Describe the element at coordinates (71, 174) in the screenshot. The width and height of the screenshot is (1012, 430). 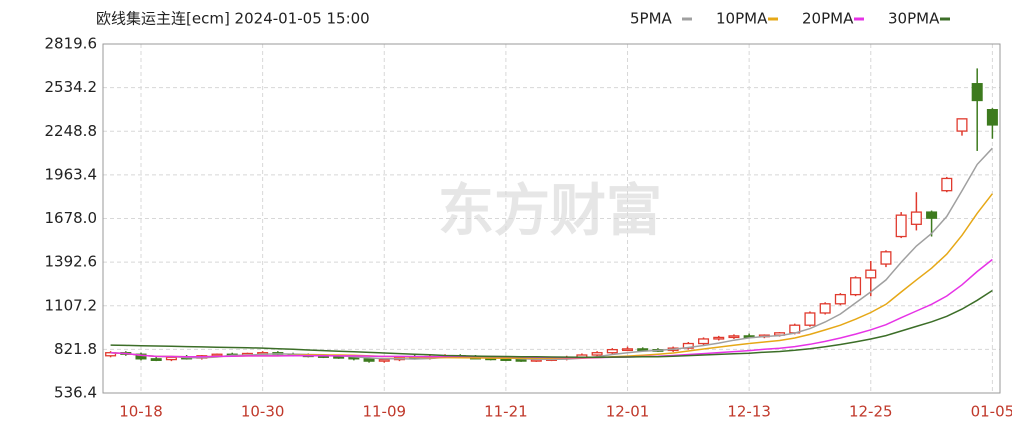
I see `y-tick-label: 1963.4` at that location.